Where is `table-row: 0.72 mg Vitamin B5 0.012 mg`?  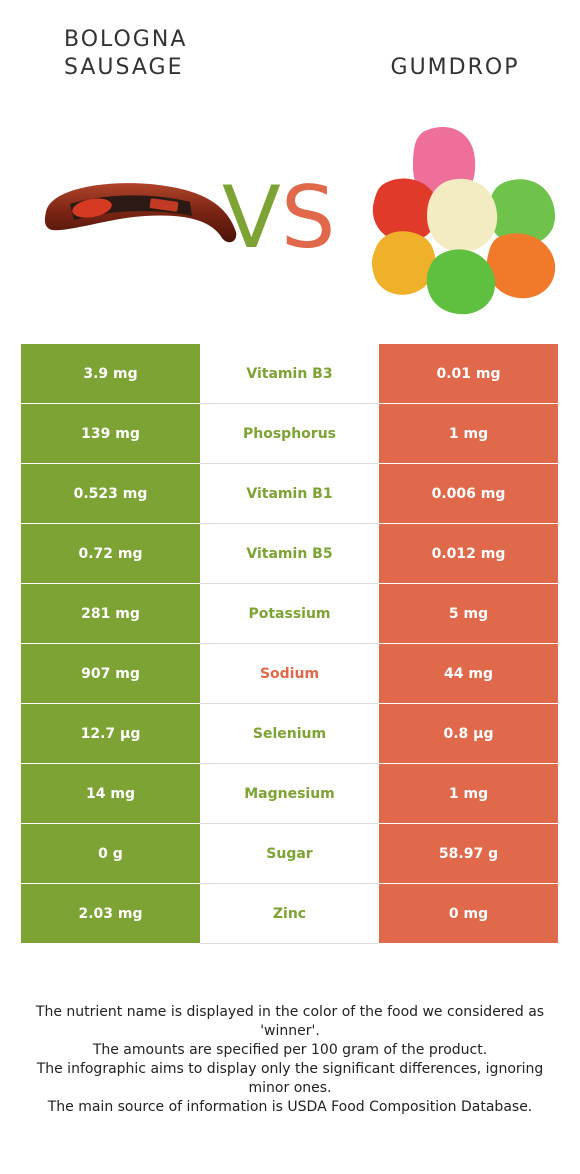
table-row: 0.72 mg Vitamin B5 0.012 mg is located at coordinates (289, 553).